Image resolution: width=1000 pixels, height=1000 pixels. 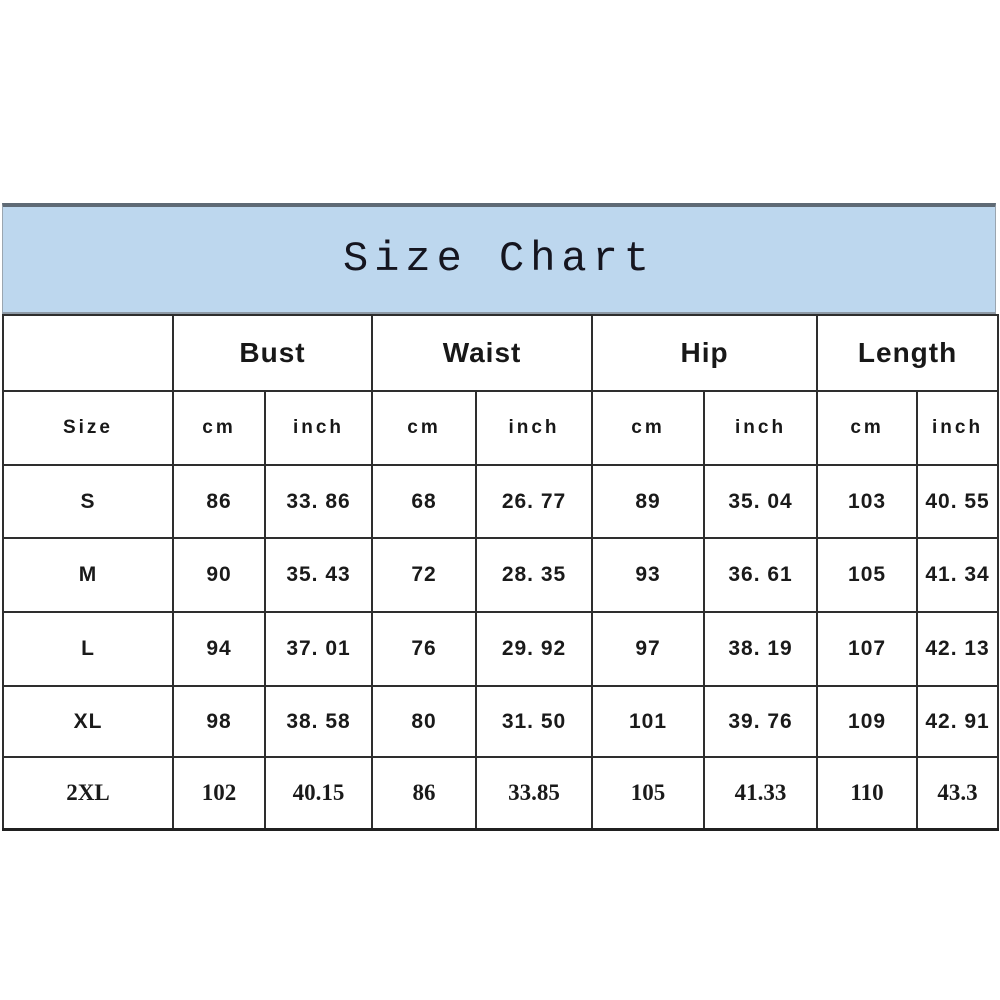 What do you see at coordinates (318, 575) in the screenshot?
I see `value-cell: 35. 43` at bounding box center [318, 575].